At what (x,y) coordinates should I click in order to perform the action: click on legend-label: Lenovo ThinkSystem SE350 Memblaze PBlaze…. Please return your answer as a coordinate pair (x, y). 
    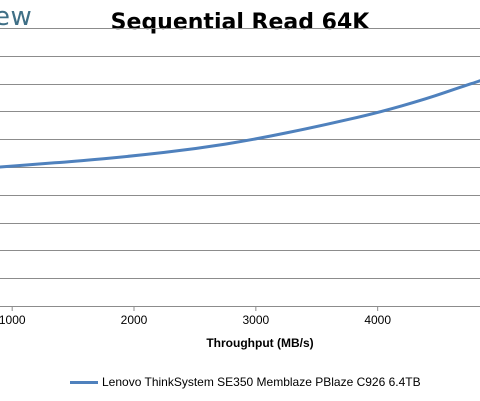
    Looking at the image, I should click on (261, 382).